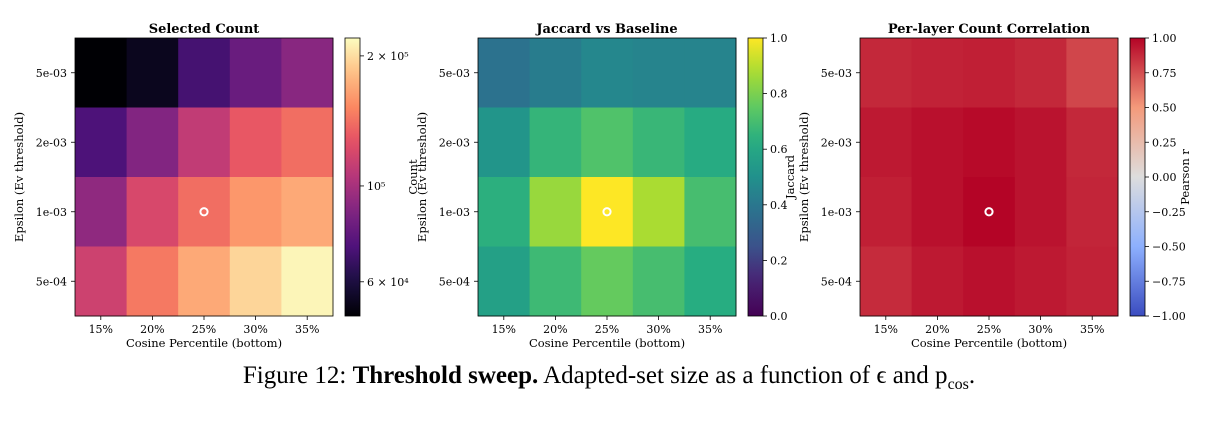  What do you see at coordinates (606, 29) in the screenshot?
I see `chart-title: Jaccard vs Baseline` at bounding box center [606, 29].